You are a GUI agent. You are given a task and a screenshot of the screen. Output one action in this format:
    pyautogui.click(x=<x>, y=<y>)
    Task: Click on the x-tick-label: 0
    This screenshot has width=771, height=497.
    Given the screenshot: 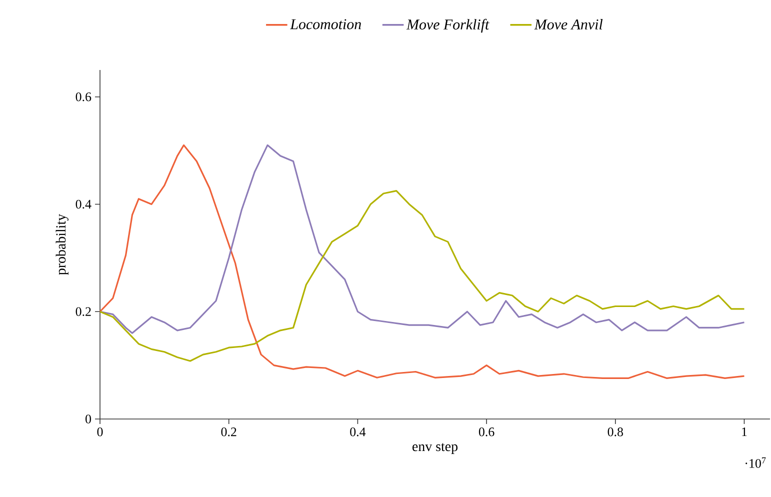 What is the action you would take?
    pyautogui.click(x=100, y=432)
    